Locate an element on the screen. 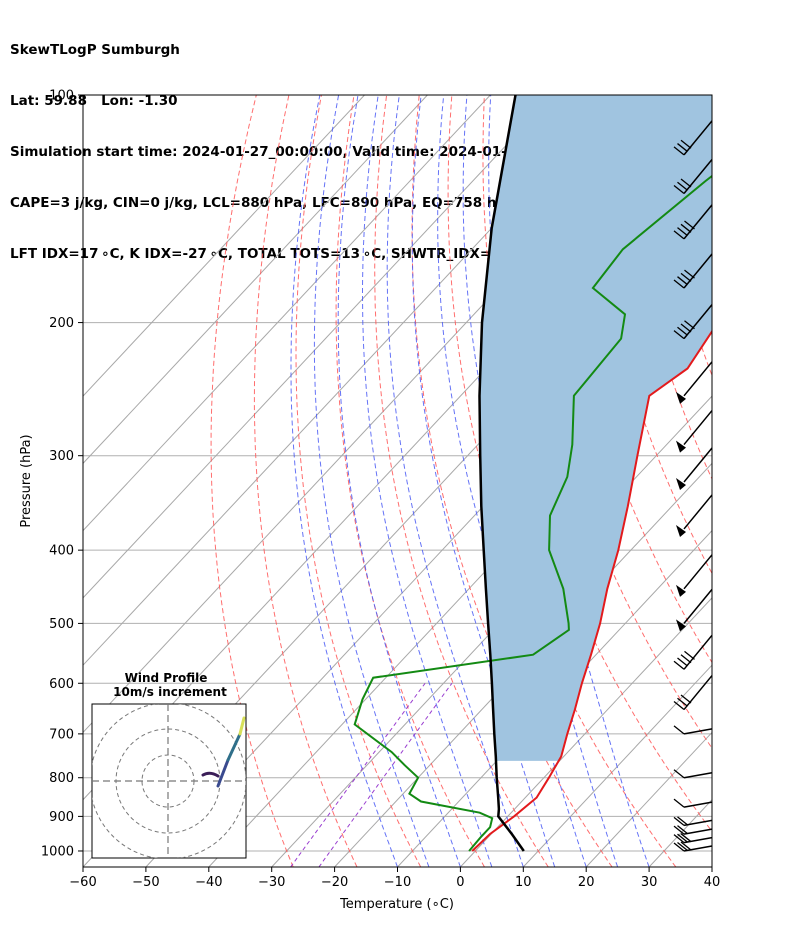 The image size is (794, 937). wind-barbs is located at coordinates (693, 486).